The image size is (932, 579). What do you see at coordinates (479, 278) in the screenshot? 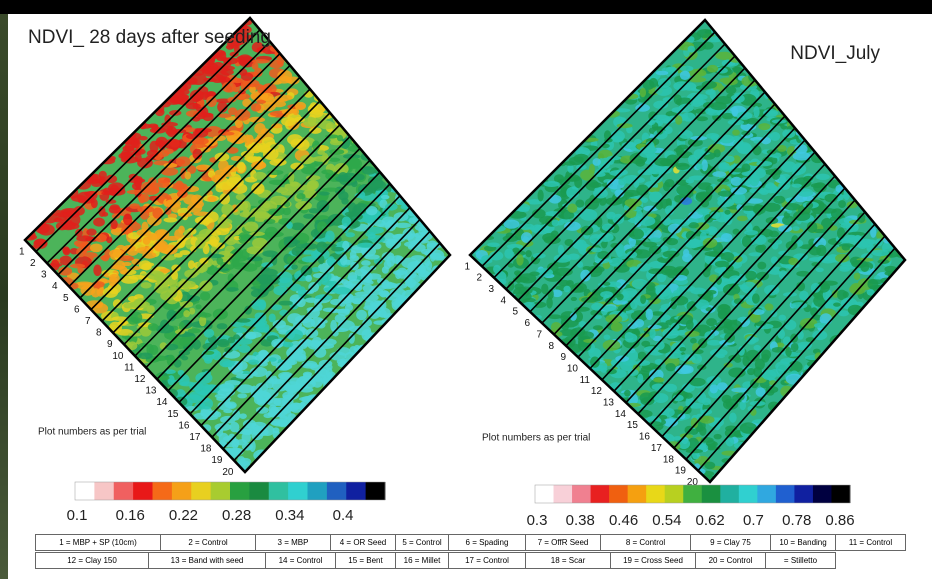
I see `plot-number: 2` at bounding box center [479, 278].